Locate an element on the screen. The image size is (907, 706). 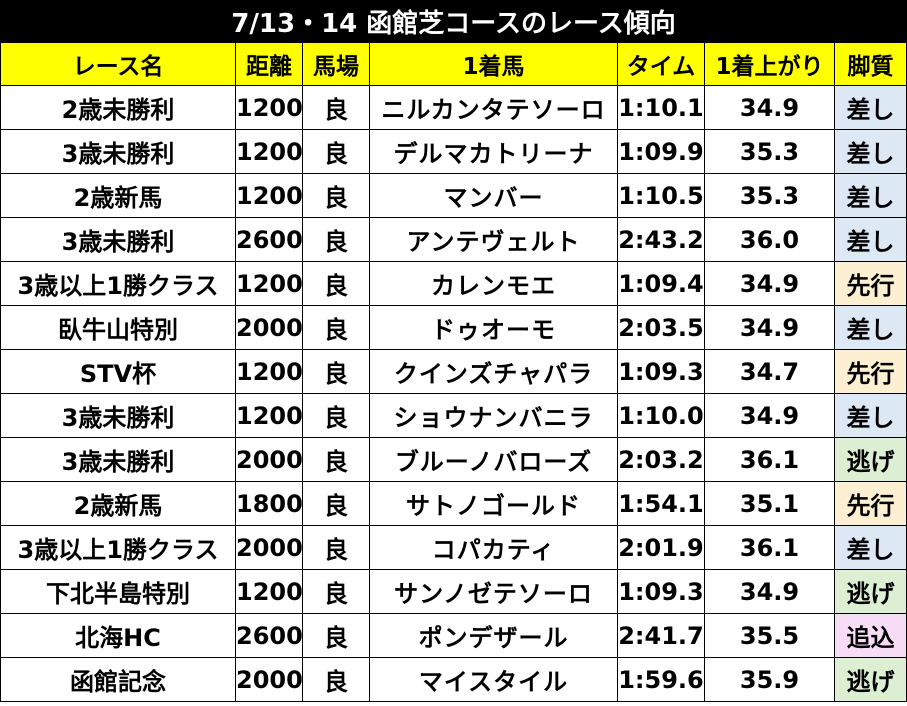
table-row: 3歳以上1勝クラス 1200 良カレンモエ 1:09.4 34.9 先行 is located at coordinates (453, 283).